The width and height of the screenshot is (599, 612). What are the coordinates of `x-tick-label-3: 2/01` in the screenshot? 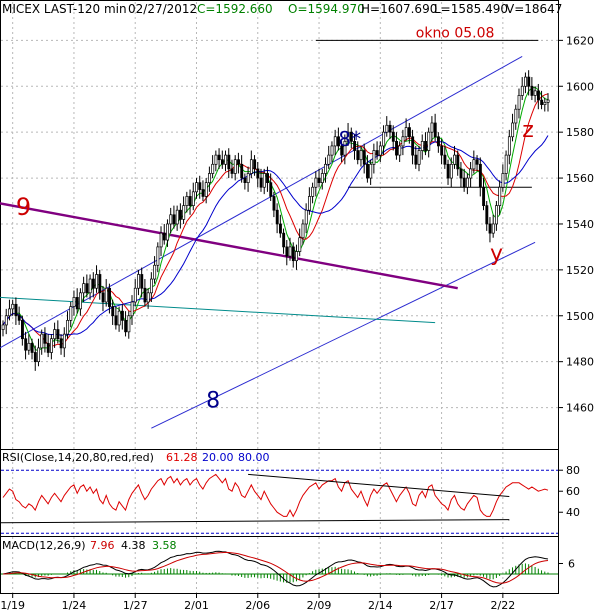 It's located at (196, 605).